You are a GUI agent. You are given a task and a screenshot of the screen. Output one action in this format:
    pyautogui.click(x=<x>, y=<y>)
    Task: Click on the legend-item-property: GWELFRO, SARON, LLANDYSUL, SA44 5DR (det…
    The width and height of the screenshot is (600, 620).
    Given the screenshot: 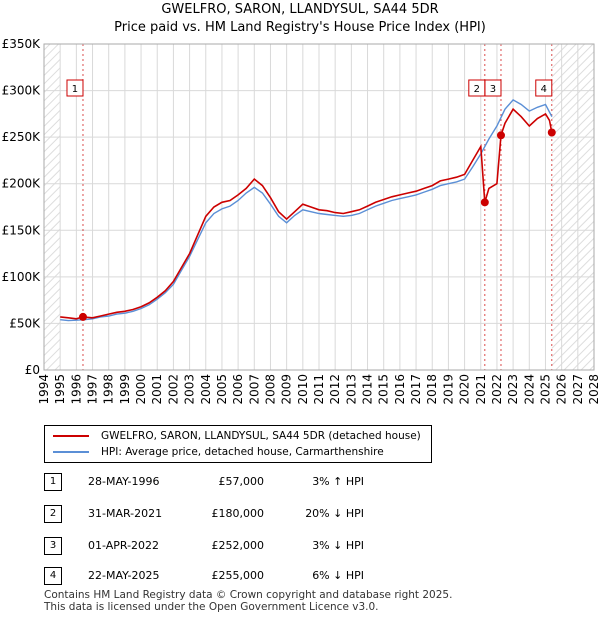 What is the action you would take?
    pyautogui.click(x=237, y=436)
    